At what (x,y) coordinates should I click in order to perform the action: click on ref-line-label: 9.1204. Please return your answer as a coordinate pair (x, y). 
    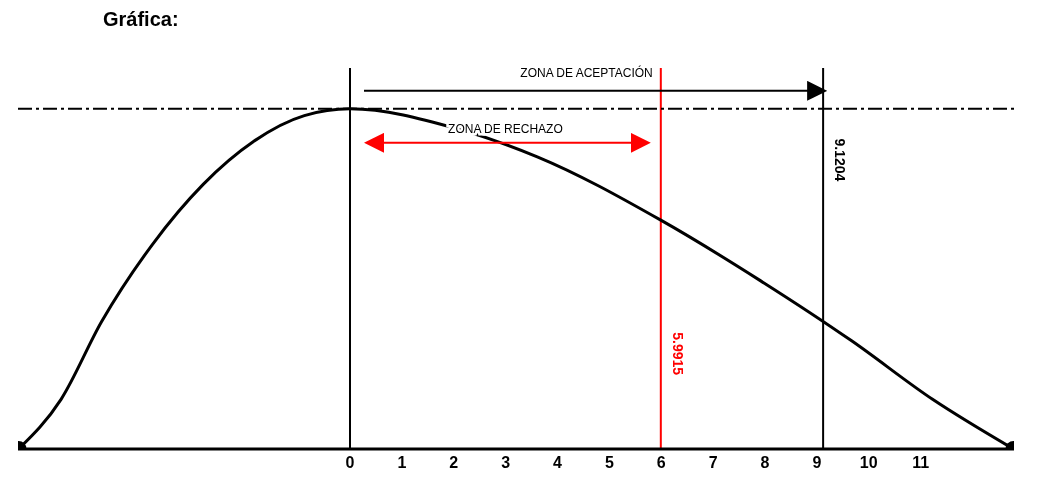
    Looking at the image, I should click on (840, 160).